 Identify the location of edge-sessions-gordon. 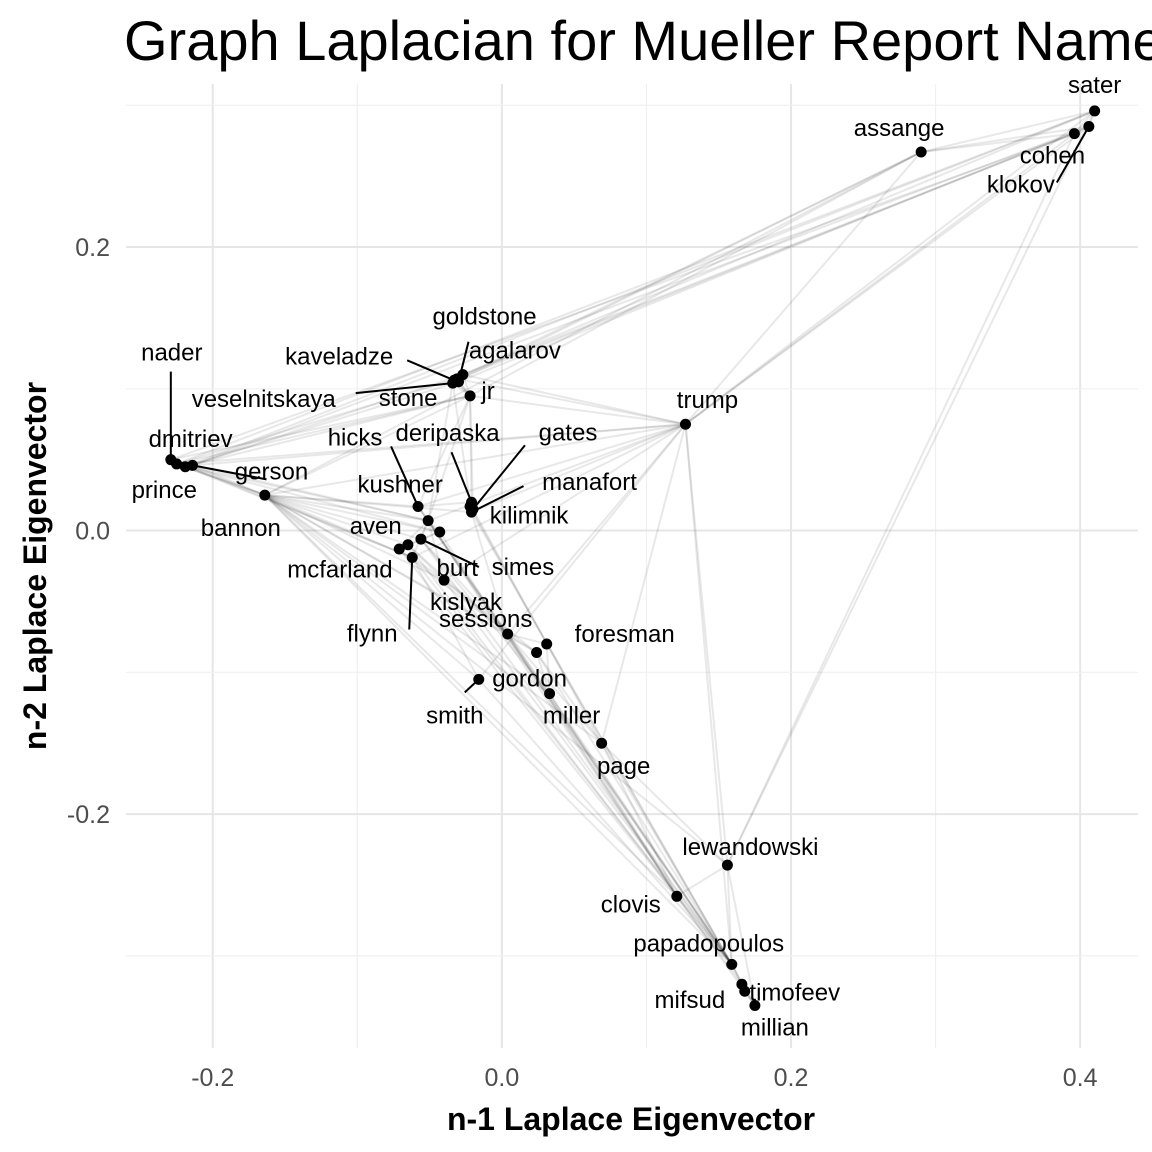
(522, 643).